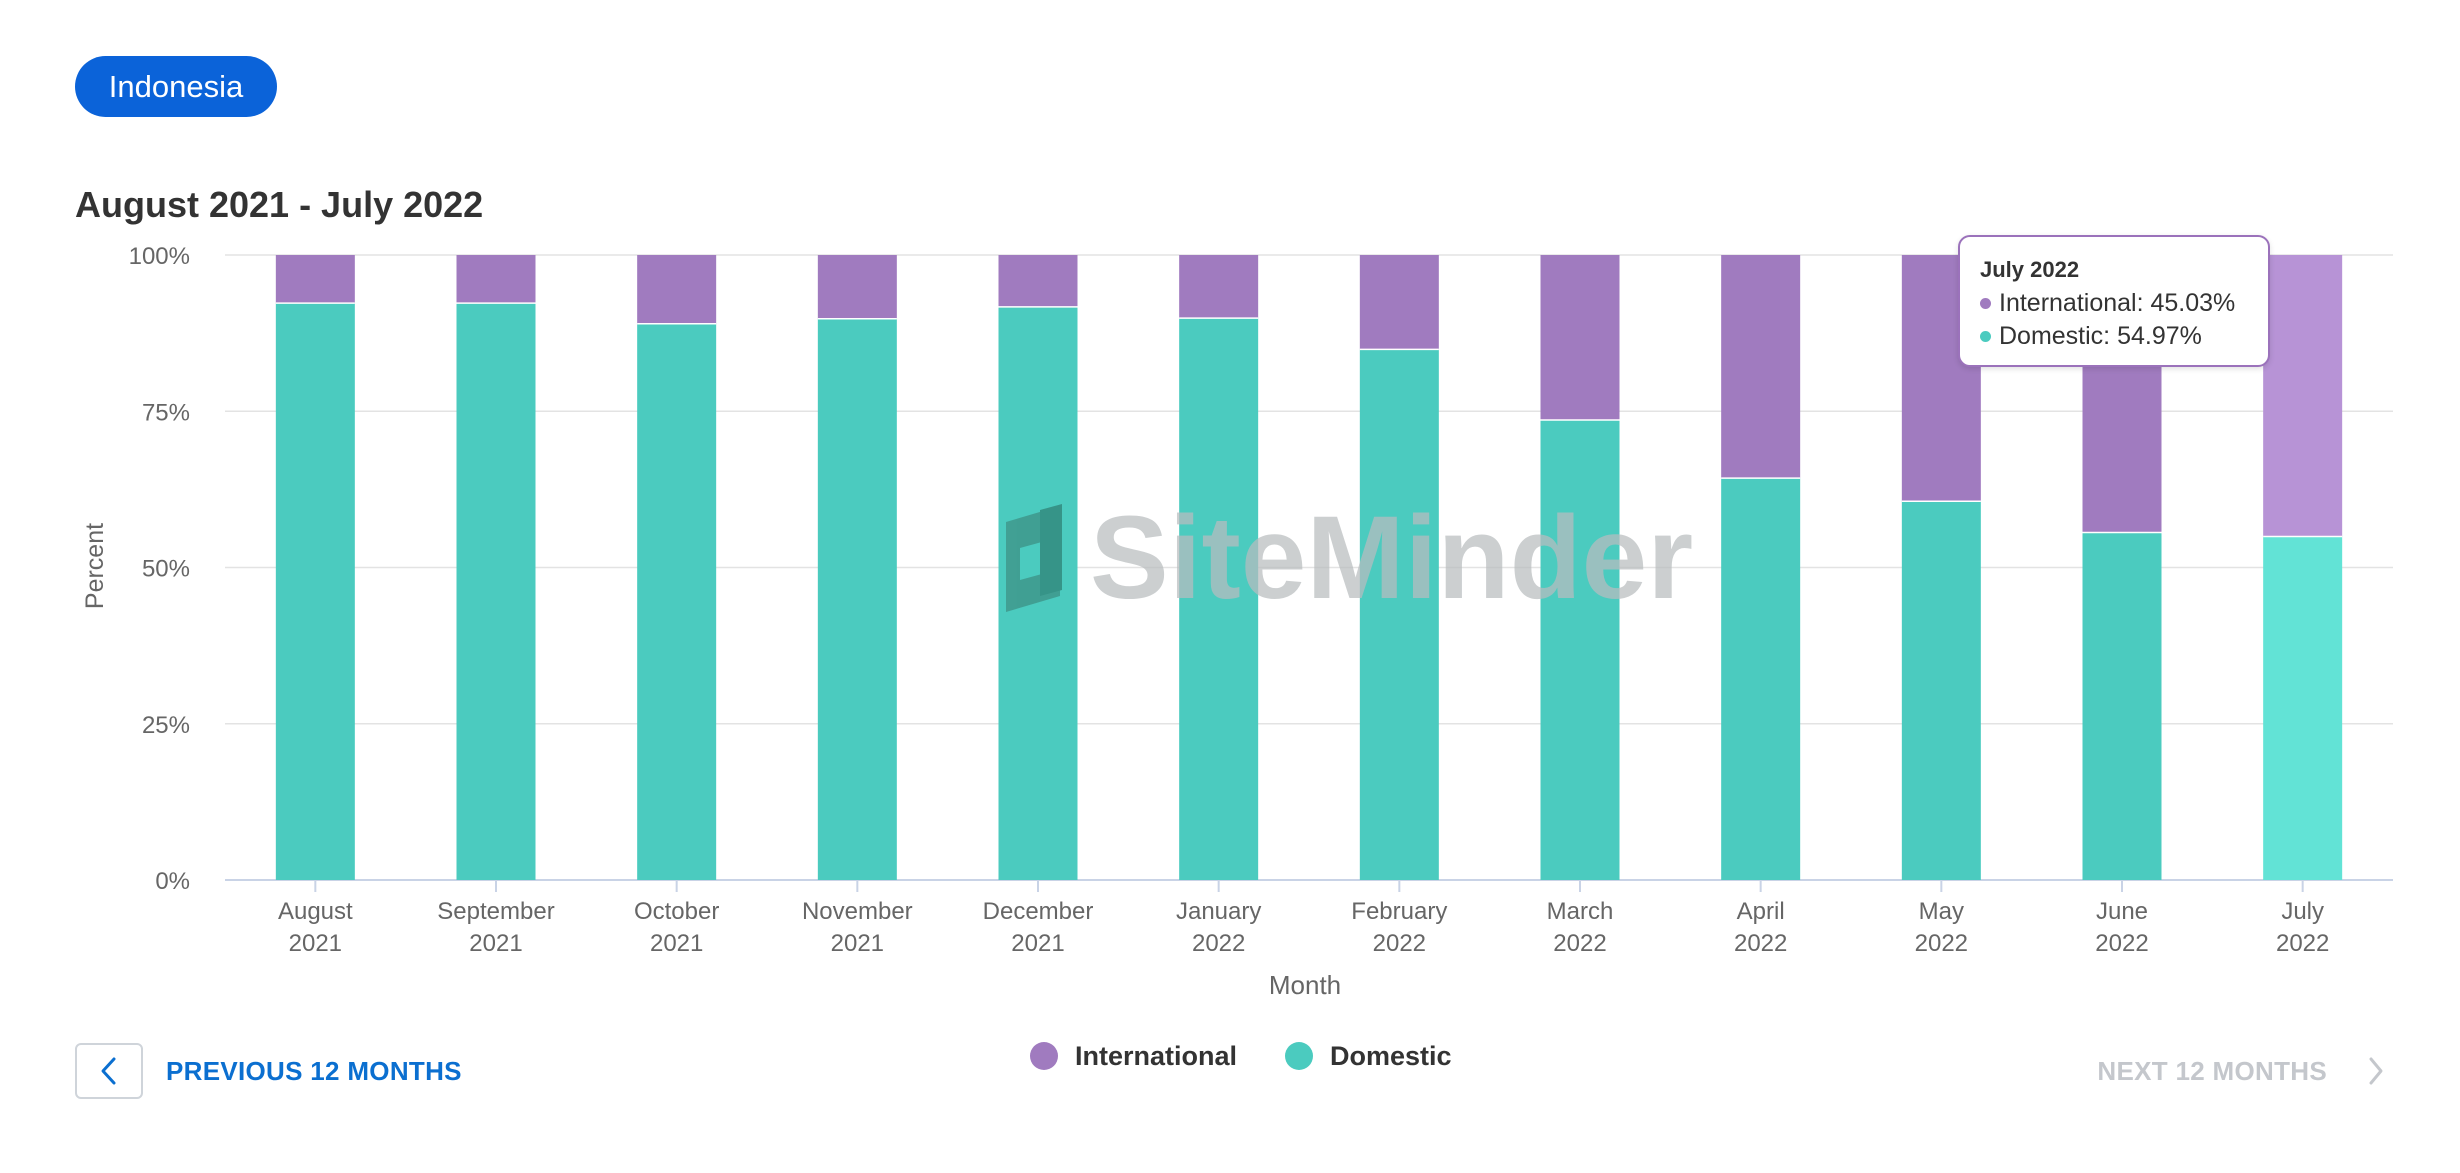 This screenshot has height=1173, width=2460. What do you see at coordinates (2302, 911) in the screenshot?
I see `x-tick-label-month: July` at bounding box center [2302, 911].